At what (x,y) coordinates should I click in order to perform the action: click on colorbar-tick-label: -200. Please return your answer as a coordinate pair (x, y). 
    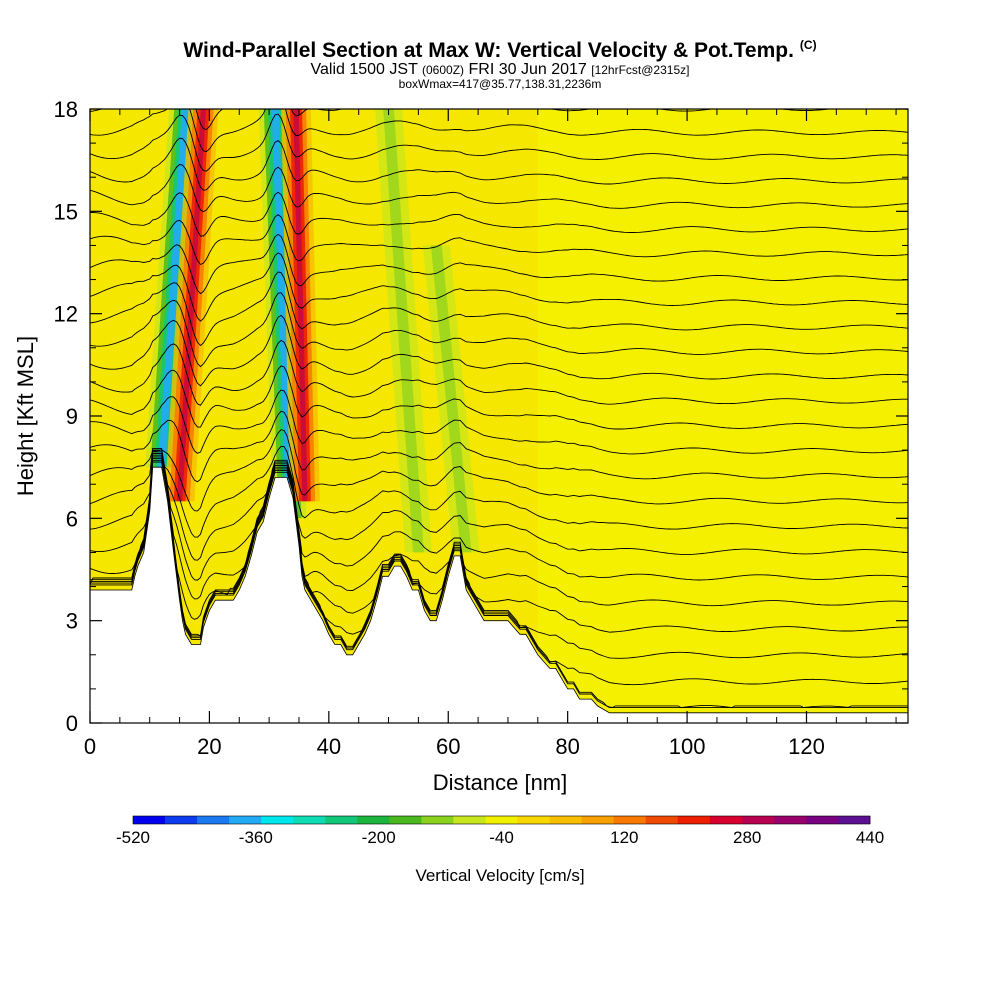
    Looking at the image, I should click on (379, 837).